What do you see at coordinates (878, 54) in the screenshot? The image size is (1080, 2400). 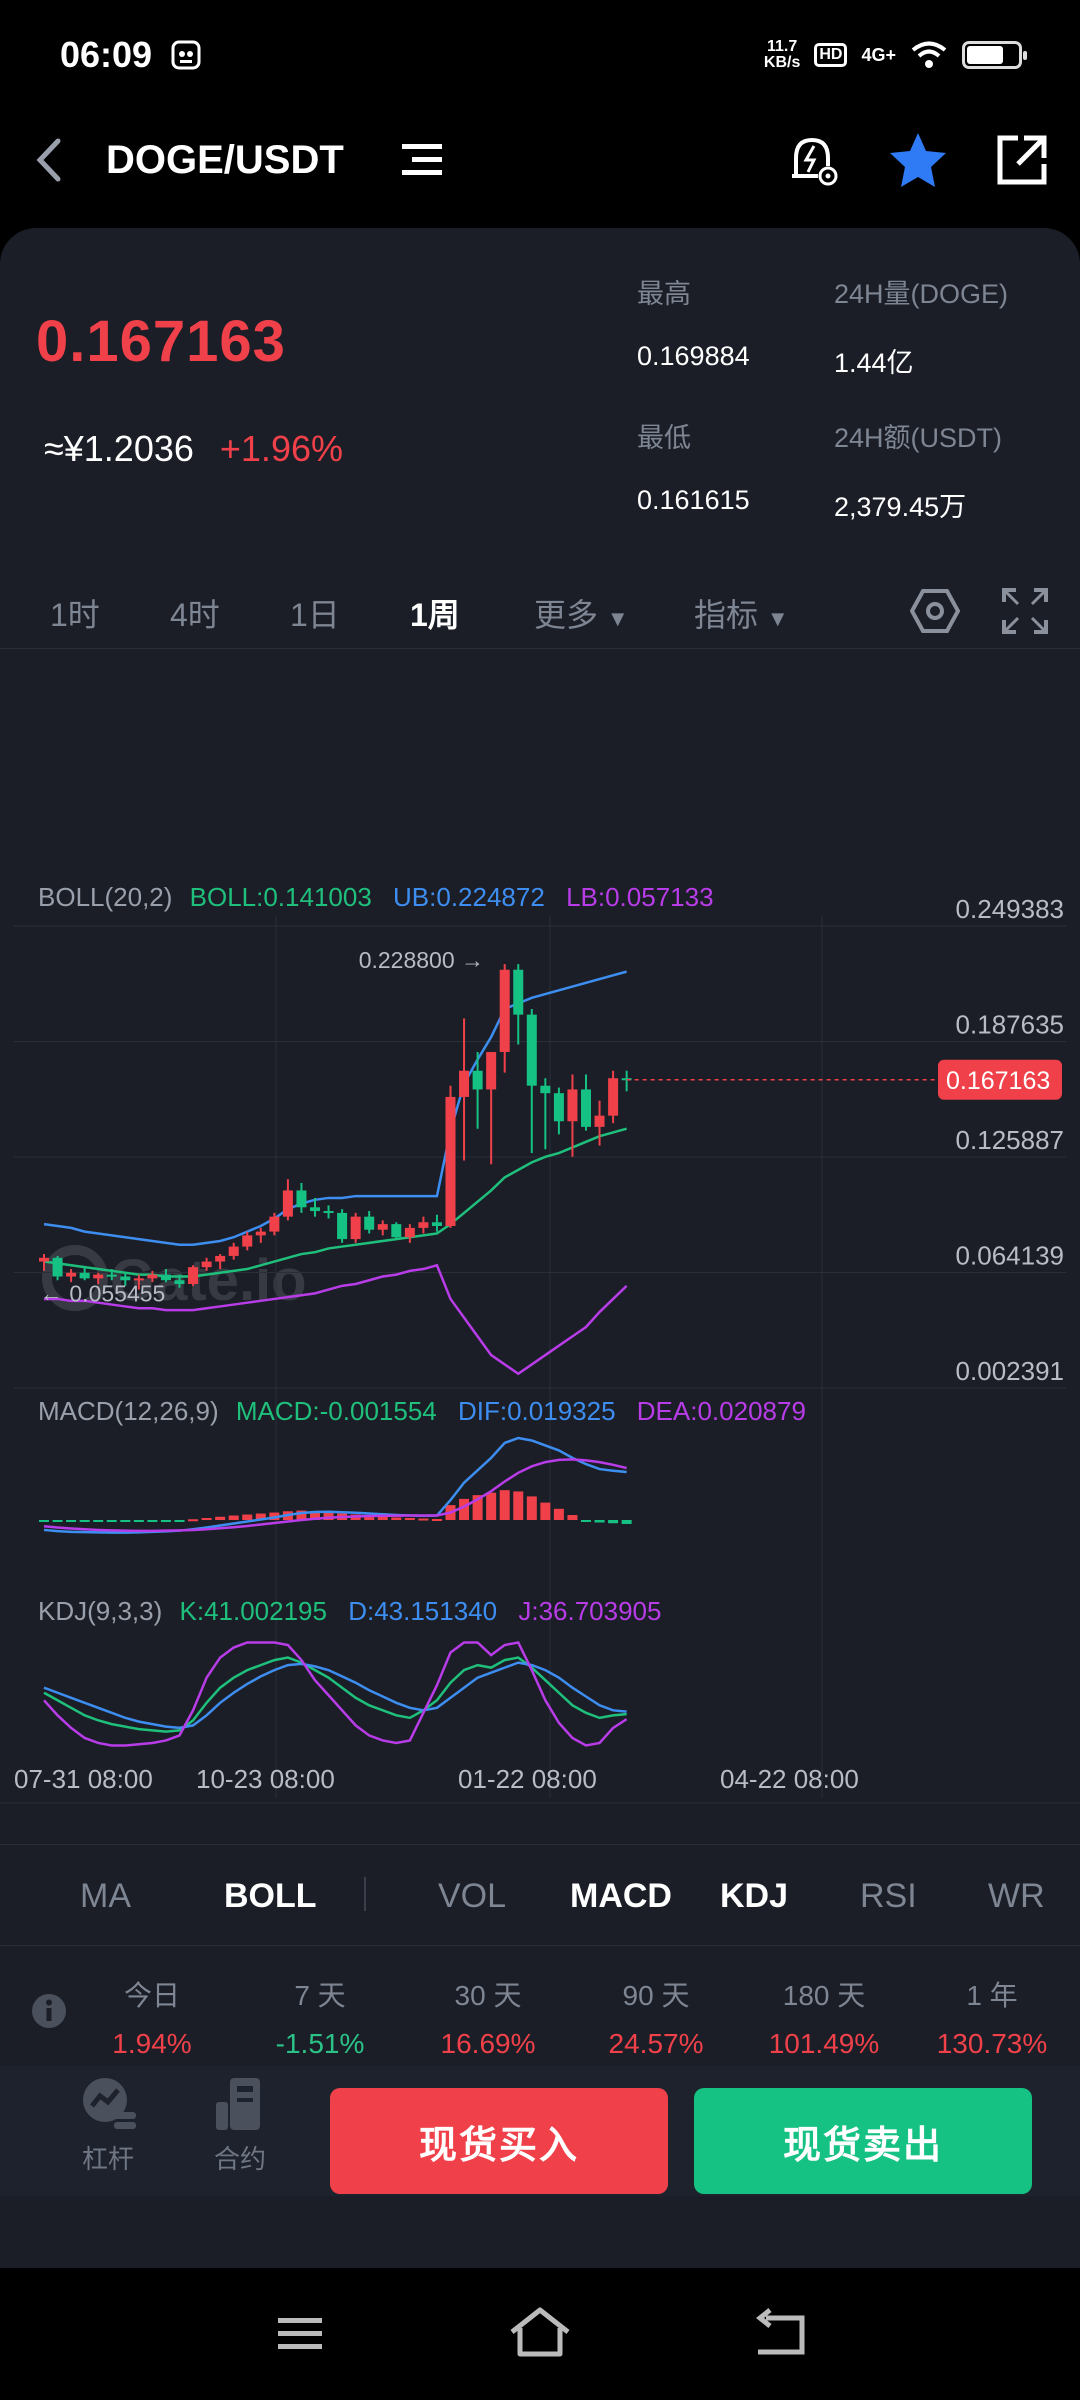 I see `signal-label: 4G+` at bounding box center [878, 54].